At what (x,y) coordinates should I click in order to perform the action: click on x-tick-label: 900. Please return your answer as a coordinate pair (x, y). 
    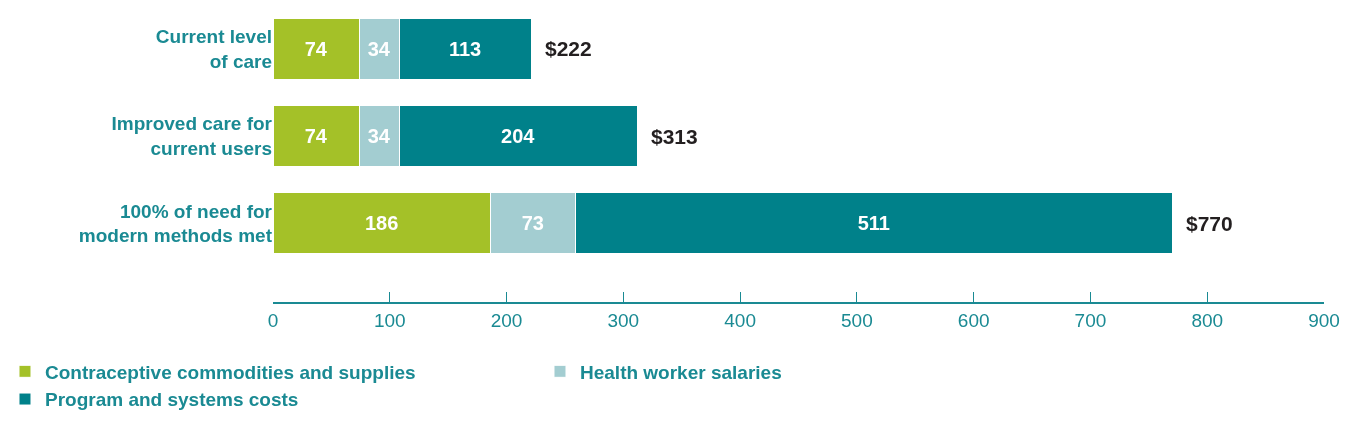
    Looking at the image, I should click on (1324, 320).